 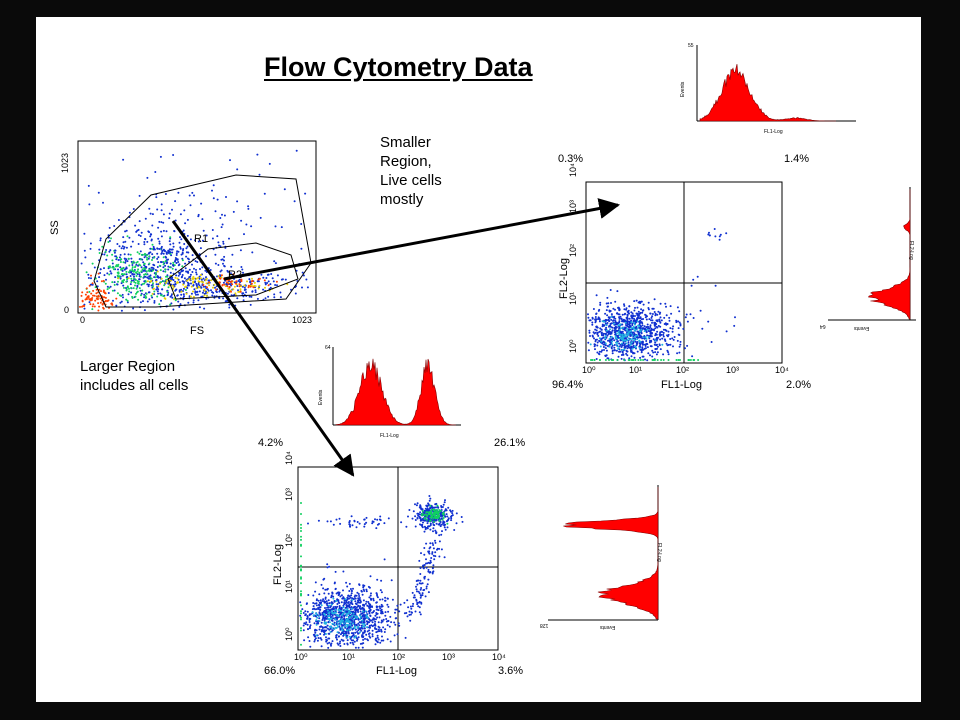 I want to click on hist-right-large-y-label: Events, so click(x=608, y=627).